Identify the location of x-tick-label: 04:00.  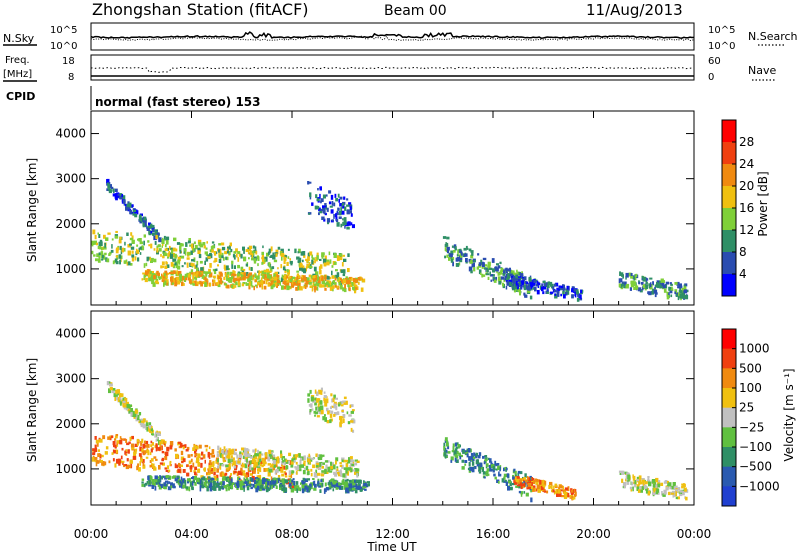
(191, 534).